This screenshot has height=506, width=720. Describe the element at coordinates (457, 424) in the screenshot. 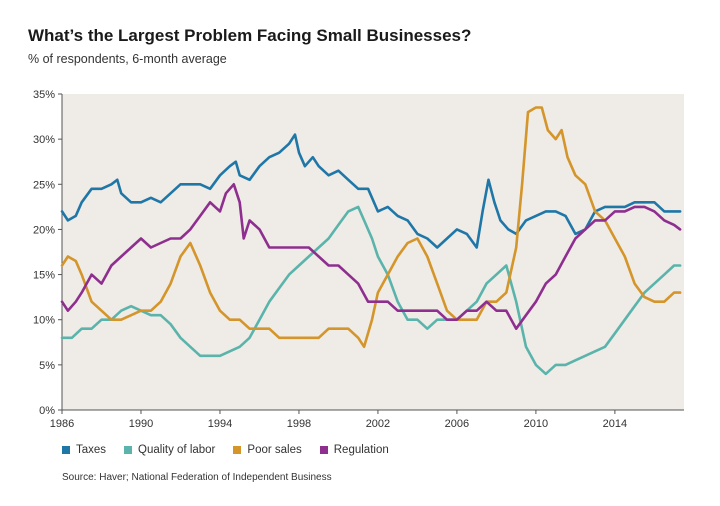

I see `x-tick-label: 2006` at that location.